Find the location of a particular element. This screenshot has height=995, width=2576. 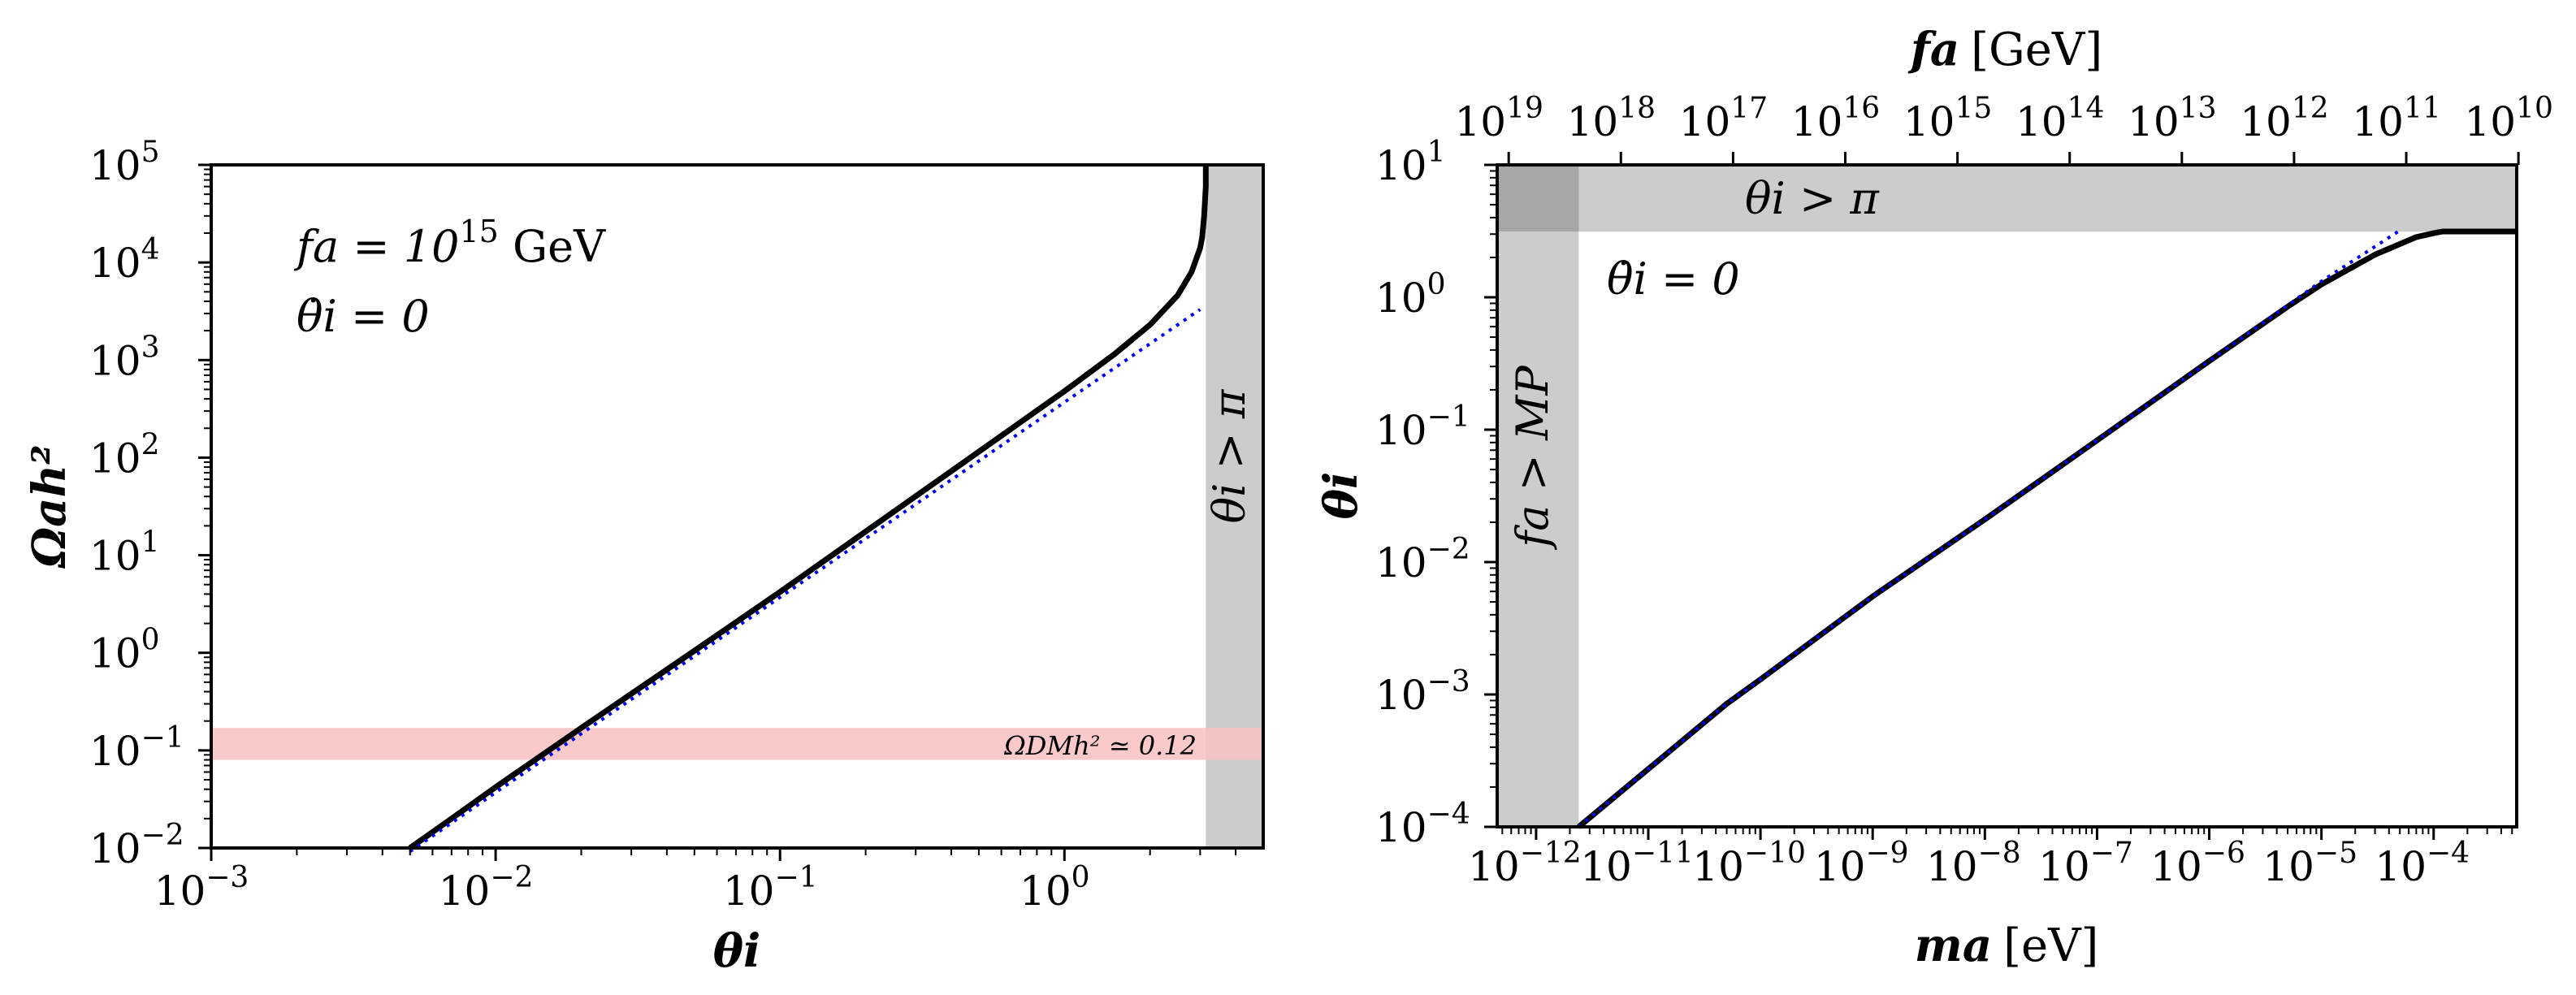

x-tick-label: 10⁻⁹ is located at coordinates (1861, 863).